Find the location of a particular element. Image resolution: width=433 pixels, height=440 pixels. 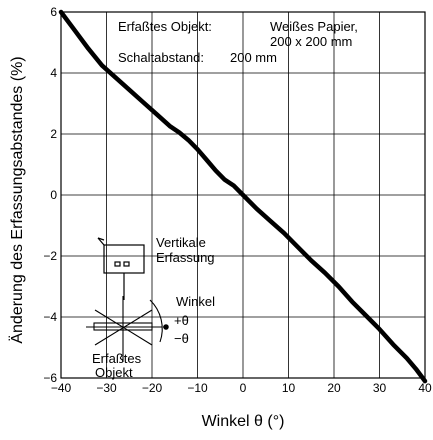

x-tick-label: −10 is located at coordinates (197, 388).